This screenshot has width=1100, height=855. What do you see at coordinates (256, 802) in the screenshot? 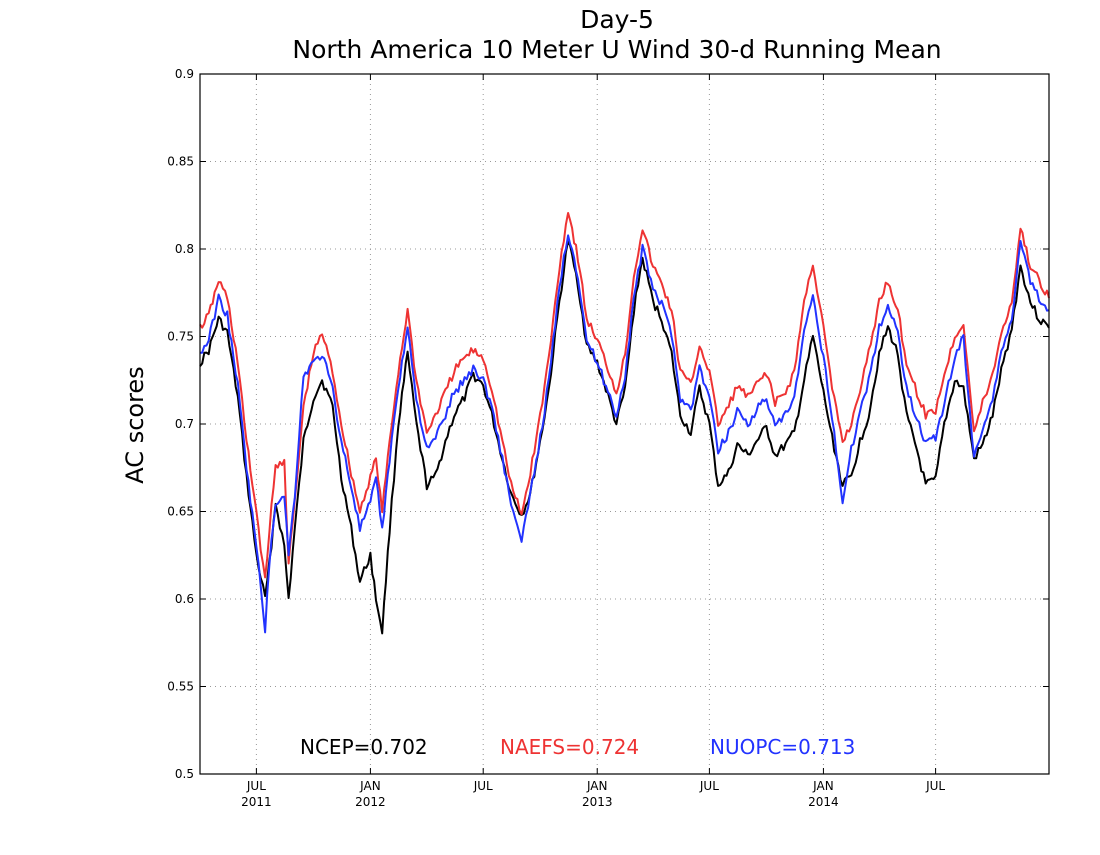
I see `x-tick-year-label: 2011` at bounding box center [256, 802].